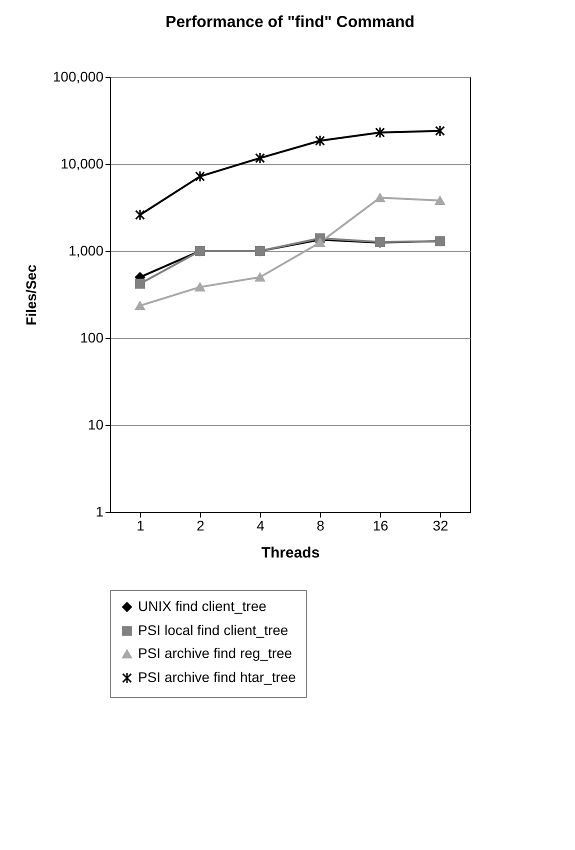 The image size is (575, 850). I want to click on legend-label: PSI archive find htar_tree, so click(217, 677).